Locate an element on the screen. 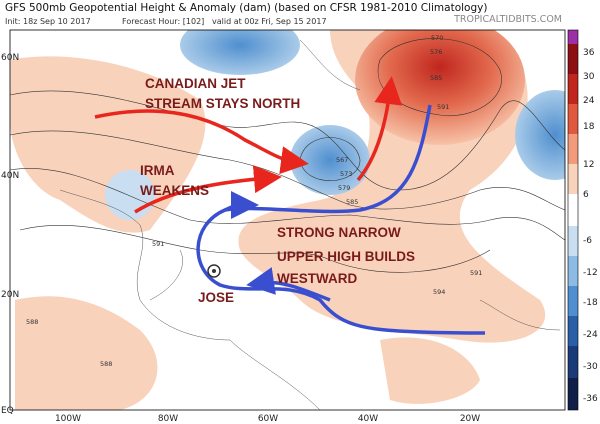 The width and height of the screenshot is (600, 424). colorbar-label: 6 is located at coordinates (586, 195).